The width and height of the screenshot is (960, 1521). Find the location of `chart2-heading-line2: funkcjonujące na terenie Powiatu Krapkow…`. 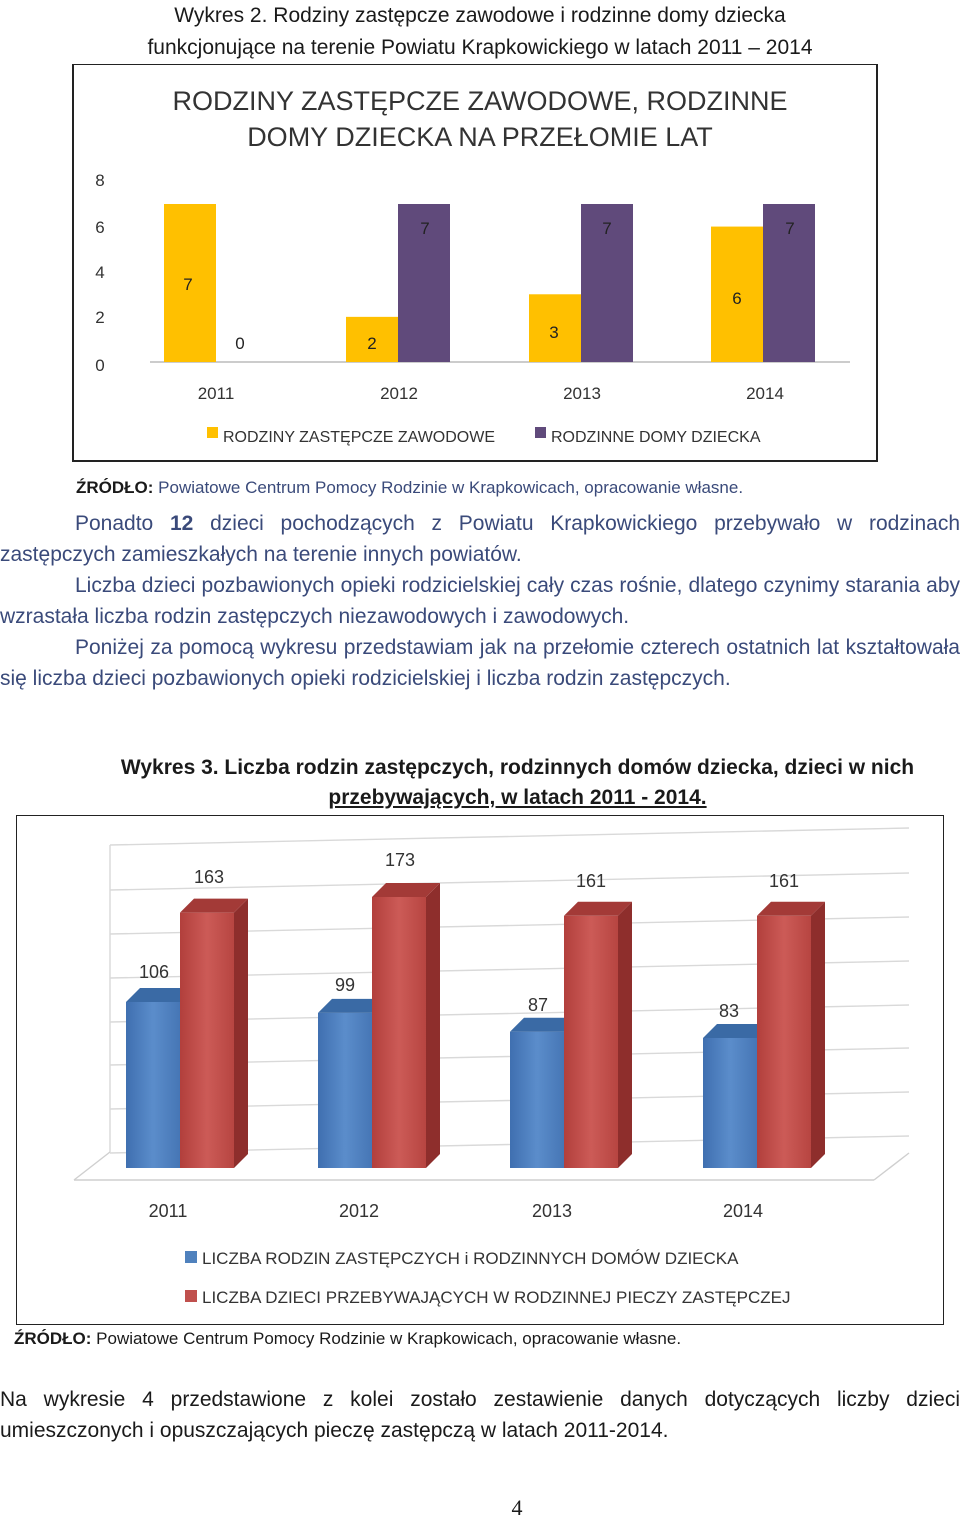

chart2-heading-line2: funkcjonujące na terenie Powiatu Krapkow… is located at coordinates (480, 47).